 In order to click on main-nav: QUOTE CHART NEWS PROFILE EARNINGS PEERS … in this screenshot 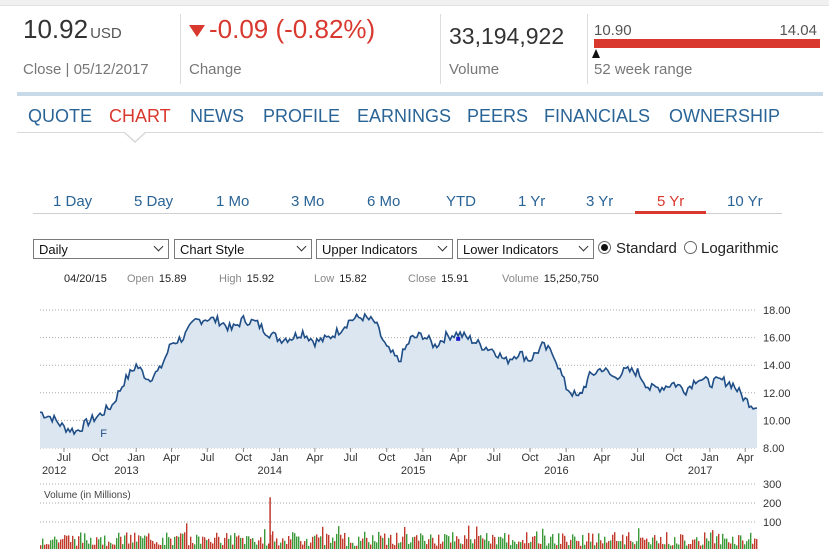, I will do `click(420, 112)`.